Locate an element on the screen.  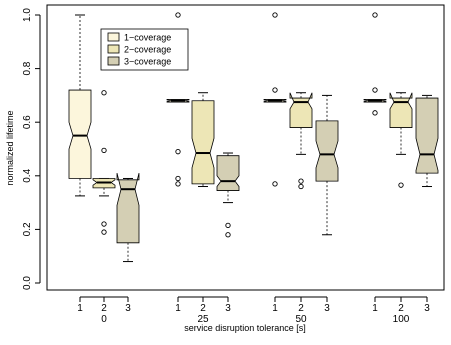
y-tick-label: 0.2 is located at coordinates (27, 229).